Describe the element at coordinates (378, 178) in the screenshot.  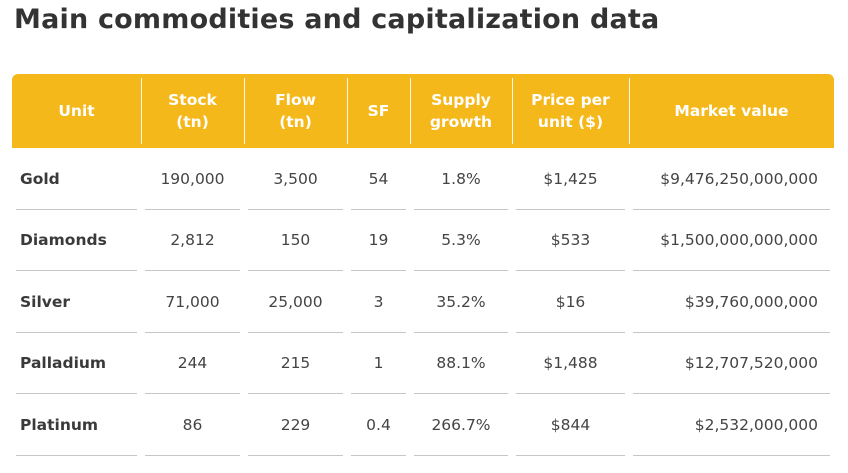
I see `cell-sf: 54` at that location.